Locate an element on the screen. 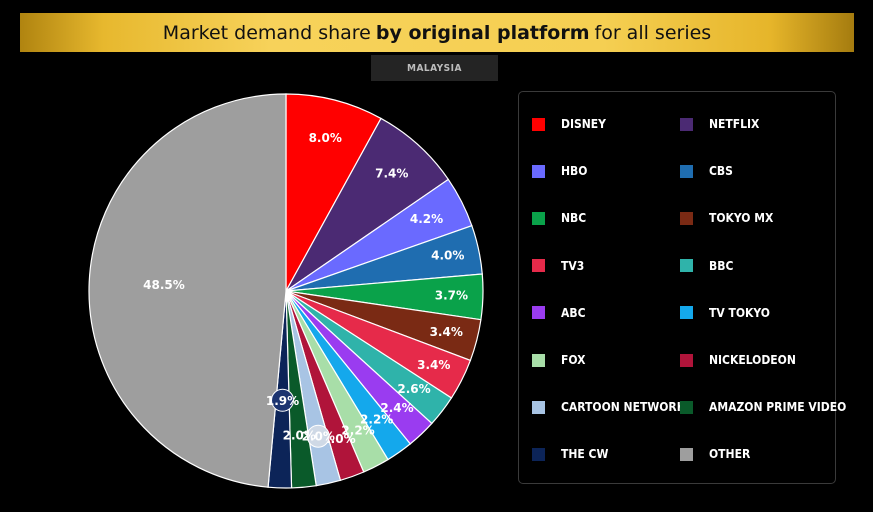 This screenshot has width=873, height=512. slice-value-label-the-cw: 1.9% is located at coordinates (282, 401).